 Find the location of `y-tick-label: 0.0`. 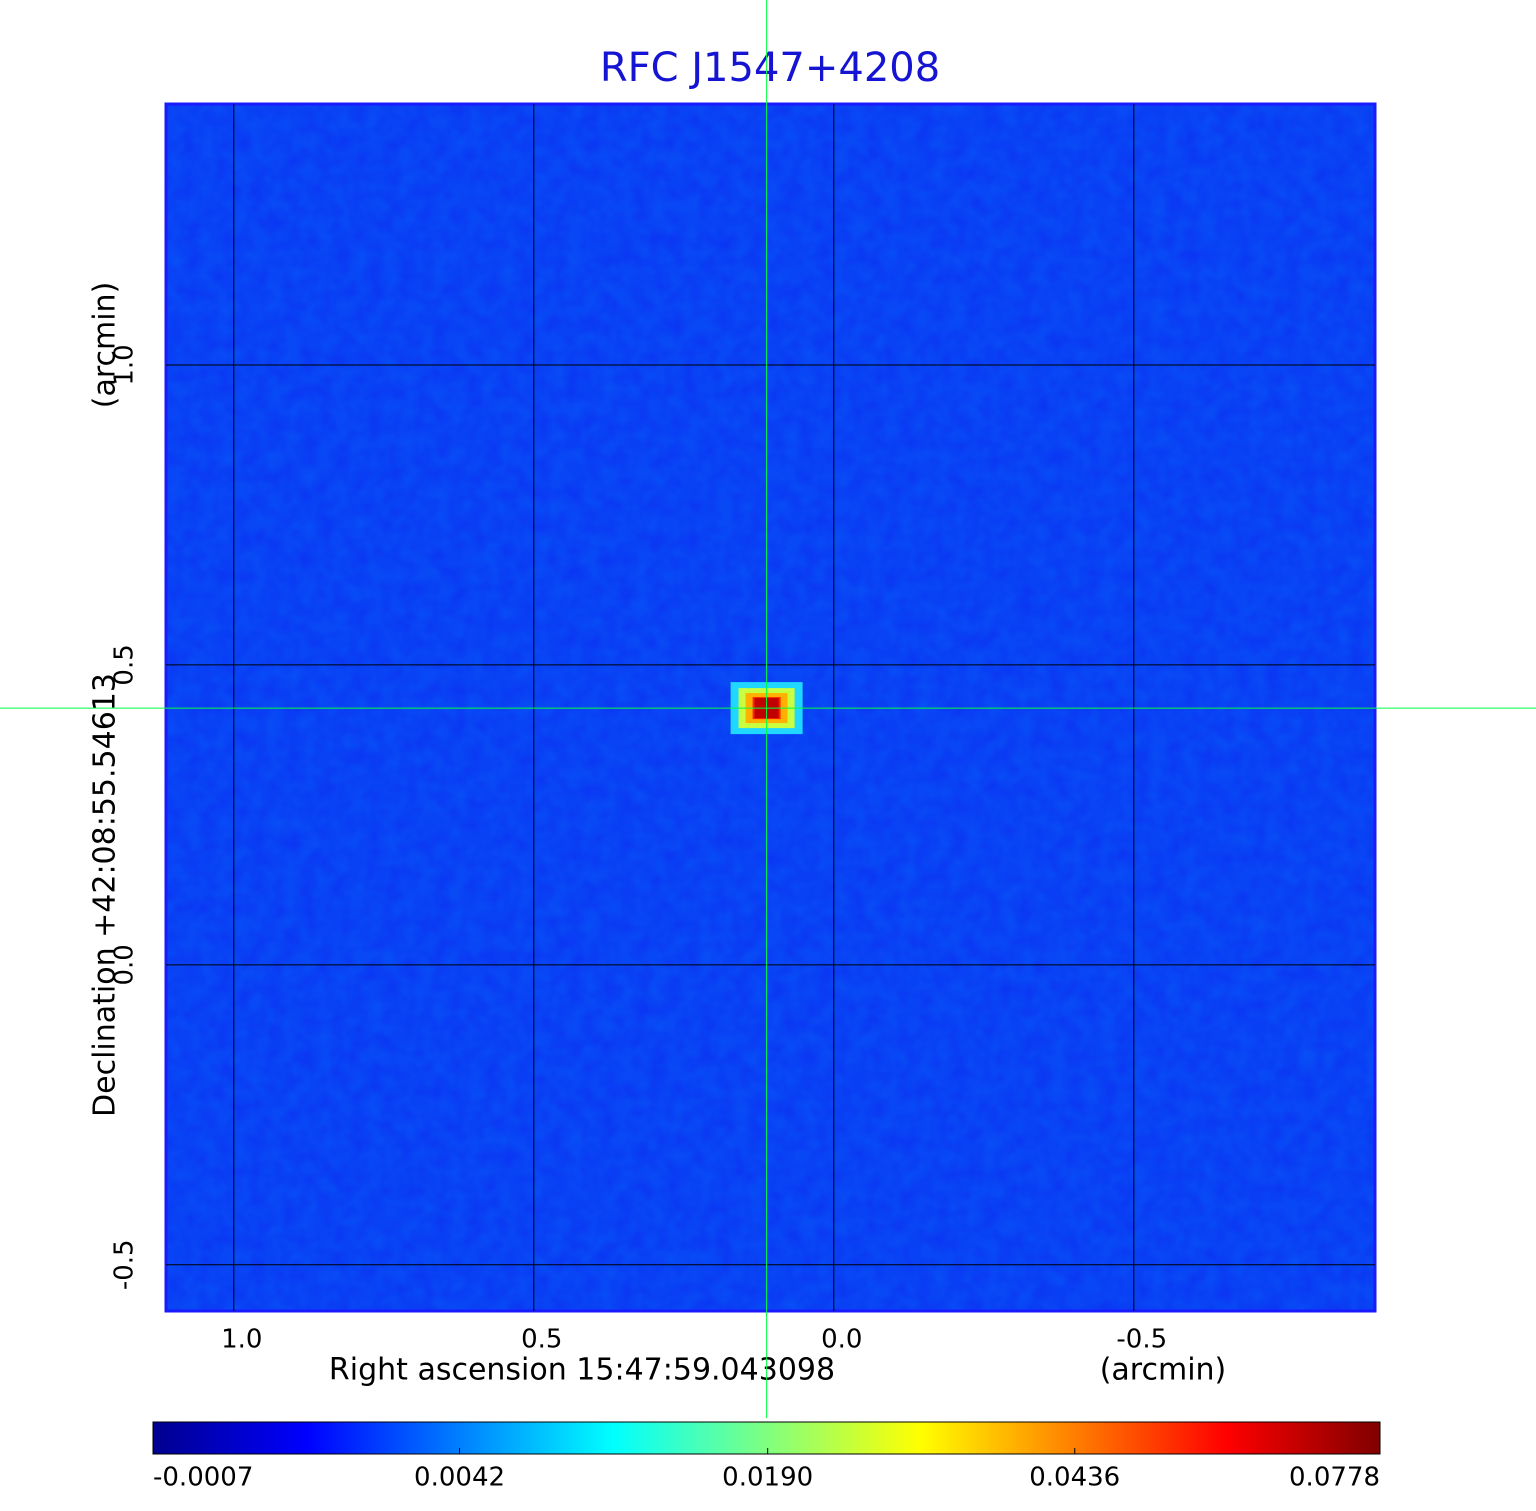

y-tick-label: 0.0 is located at coordinates (125, 964).